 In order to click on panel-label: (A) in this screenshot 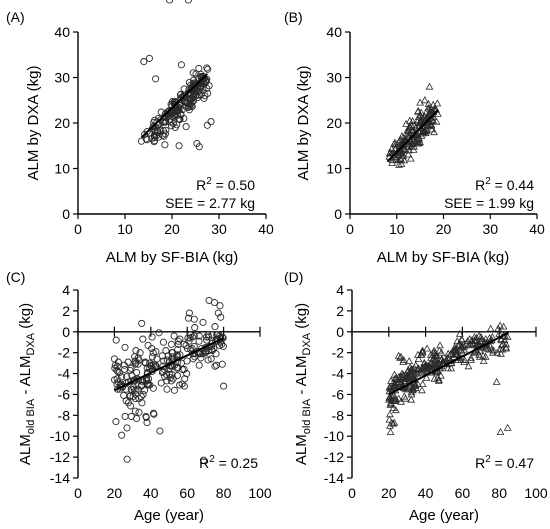, I will do `click(15, 17)`.